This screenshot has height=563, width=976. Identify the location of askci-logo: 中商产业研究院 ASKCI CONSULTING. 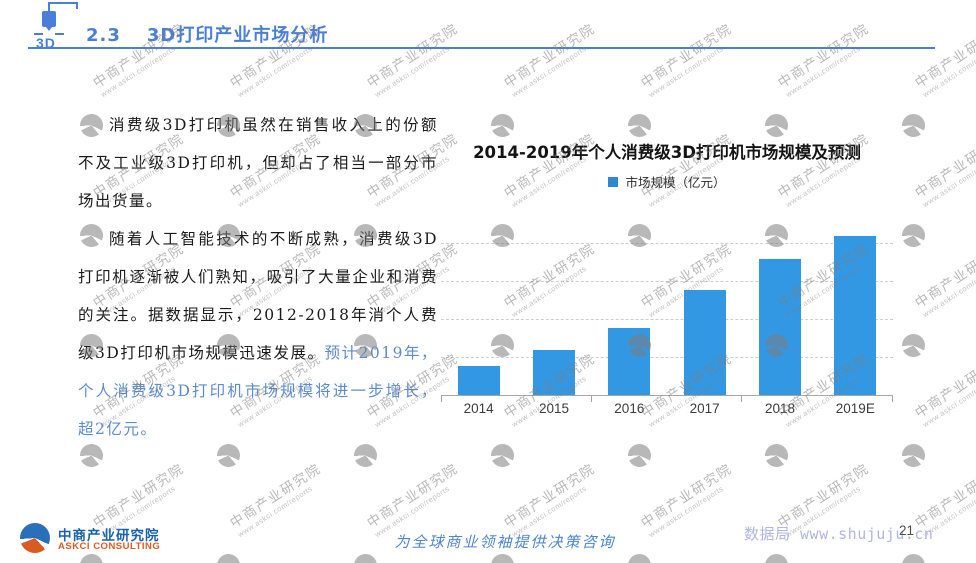
(135, 539).